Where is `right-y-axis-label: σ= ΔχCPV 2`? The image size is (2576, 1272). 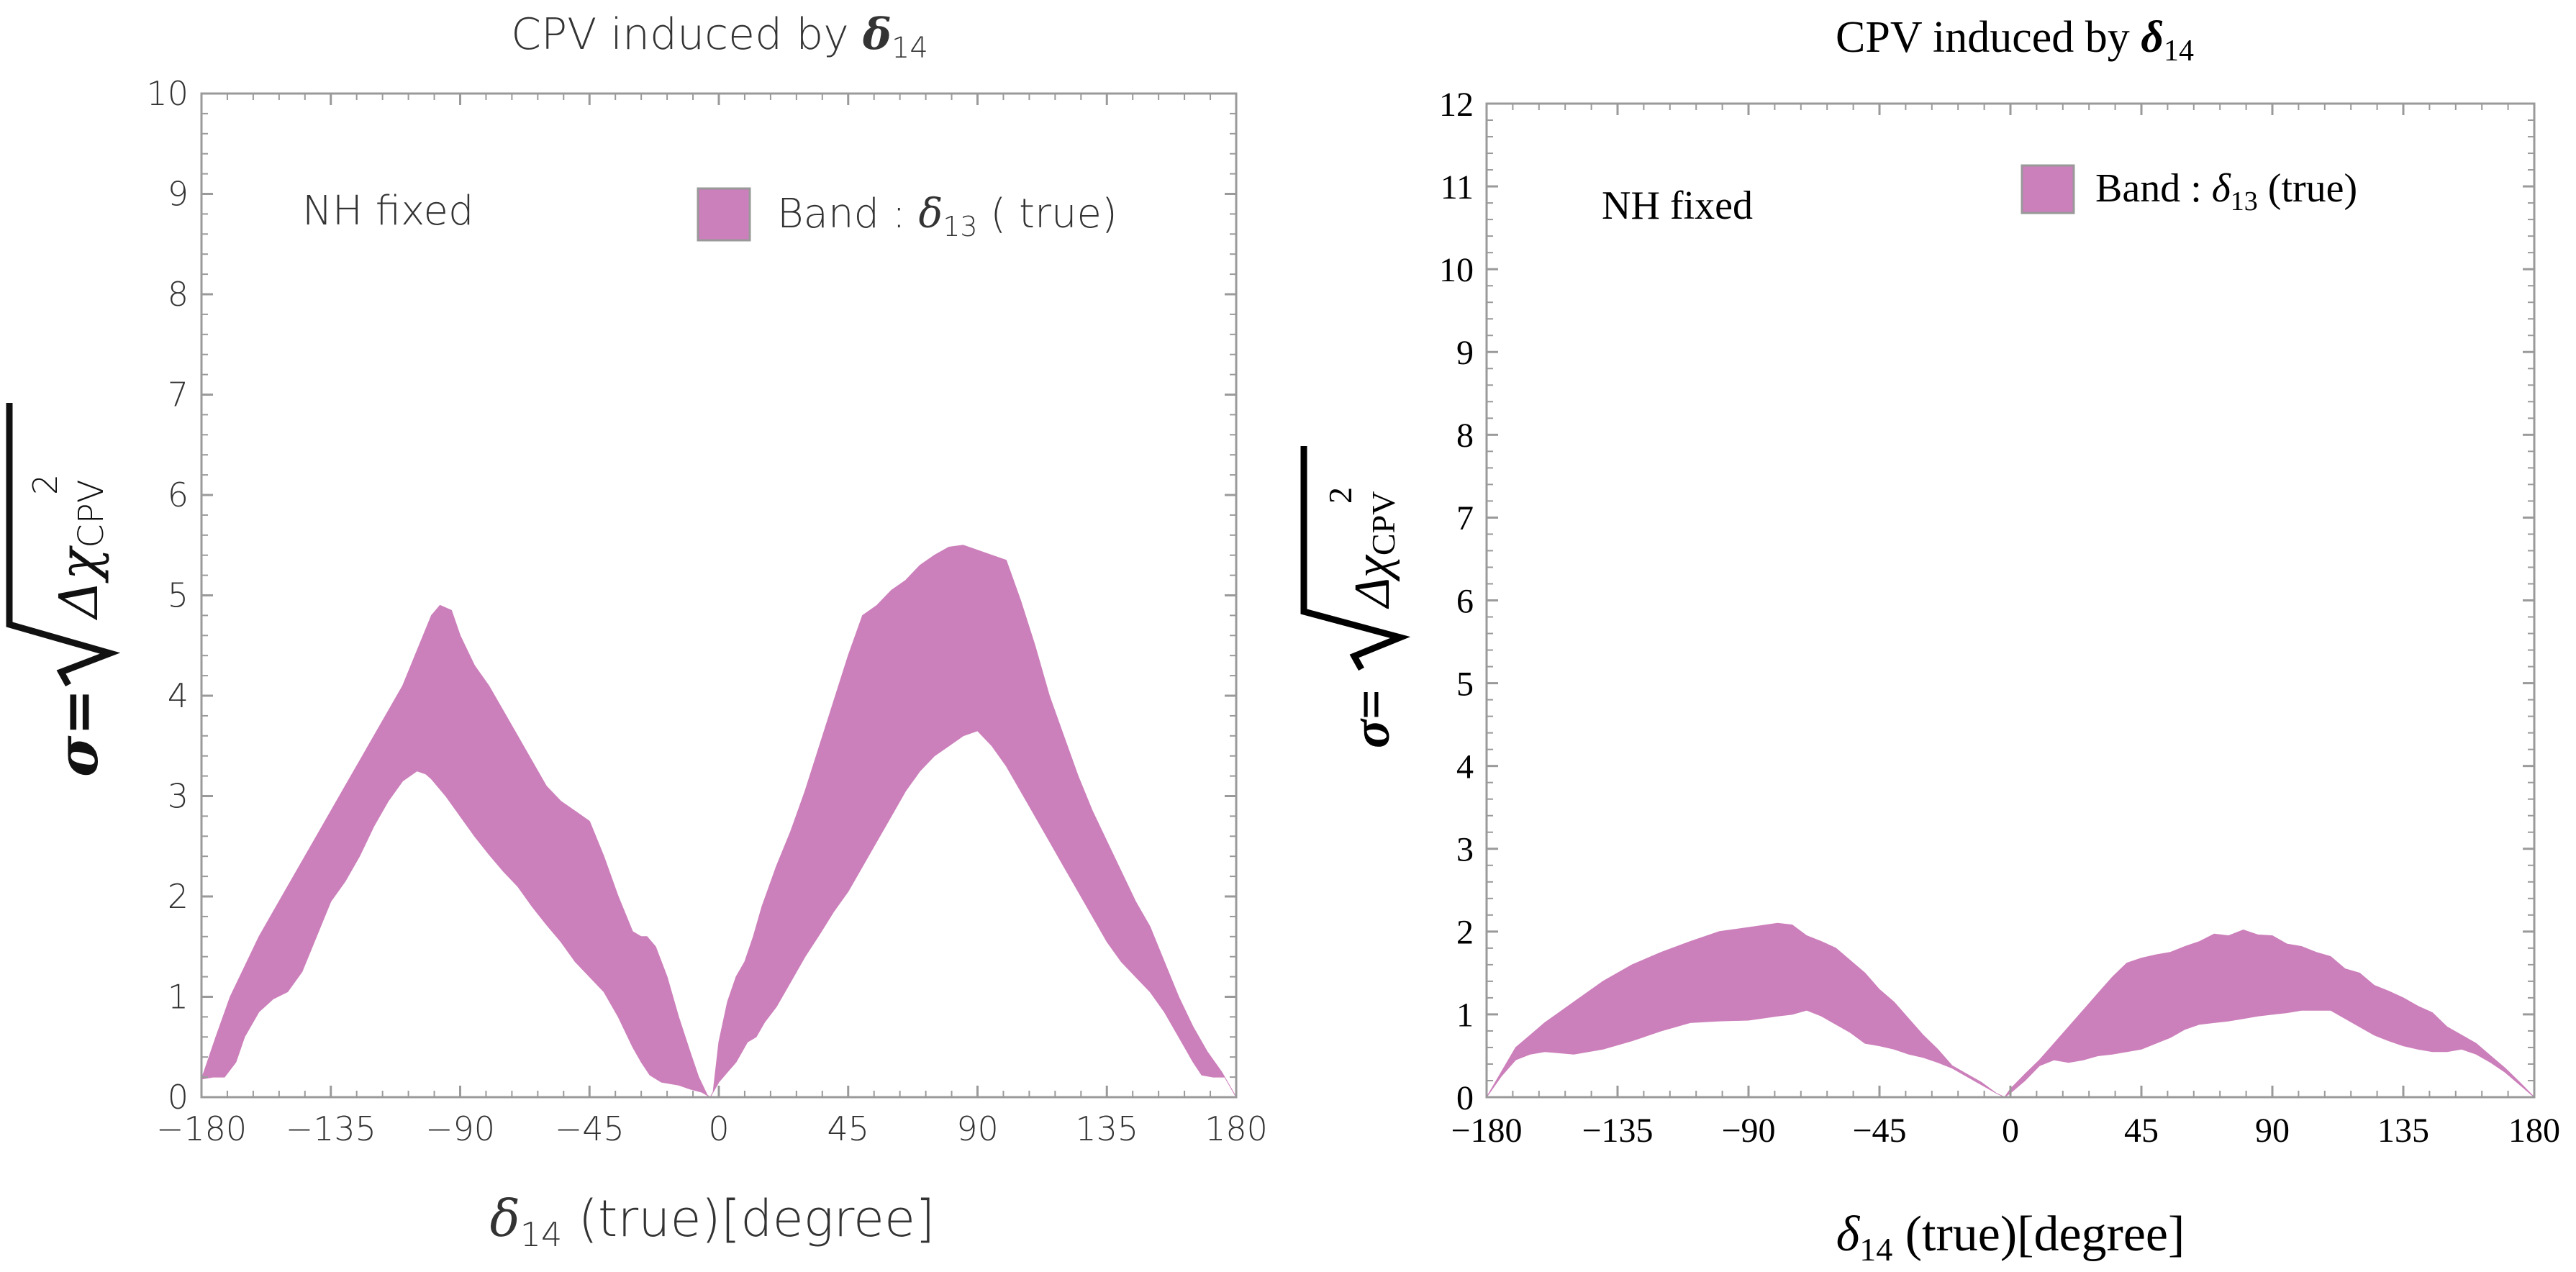 right-y-axis-label: σ= ΔχCPV 2 is located at coordinates (1355, 597).